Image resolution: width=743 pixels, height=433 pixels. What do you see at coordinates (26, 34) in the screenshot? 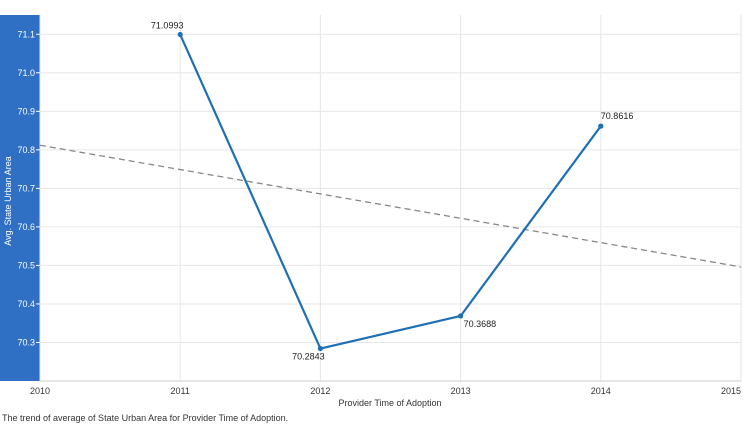
I see `y-tick-label: 71.1` at bounding box center [26, 34].